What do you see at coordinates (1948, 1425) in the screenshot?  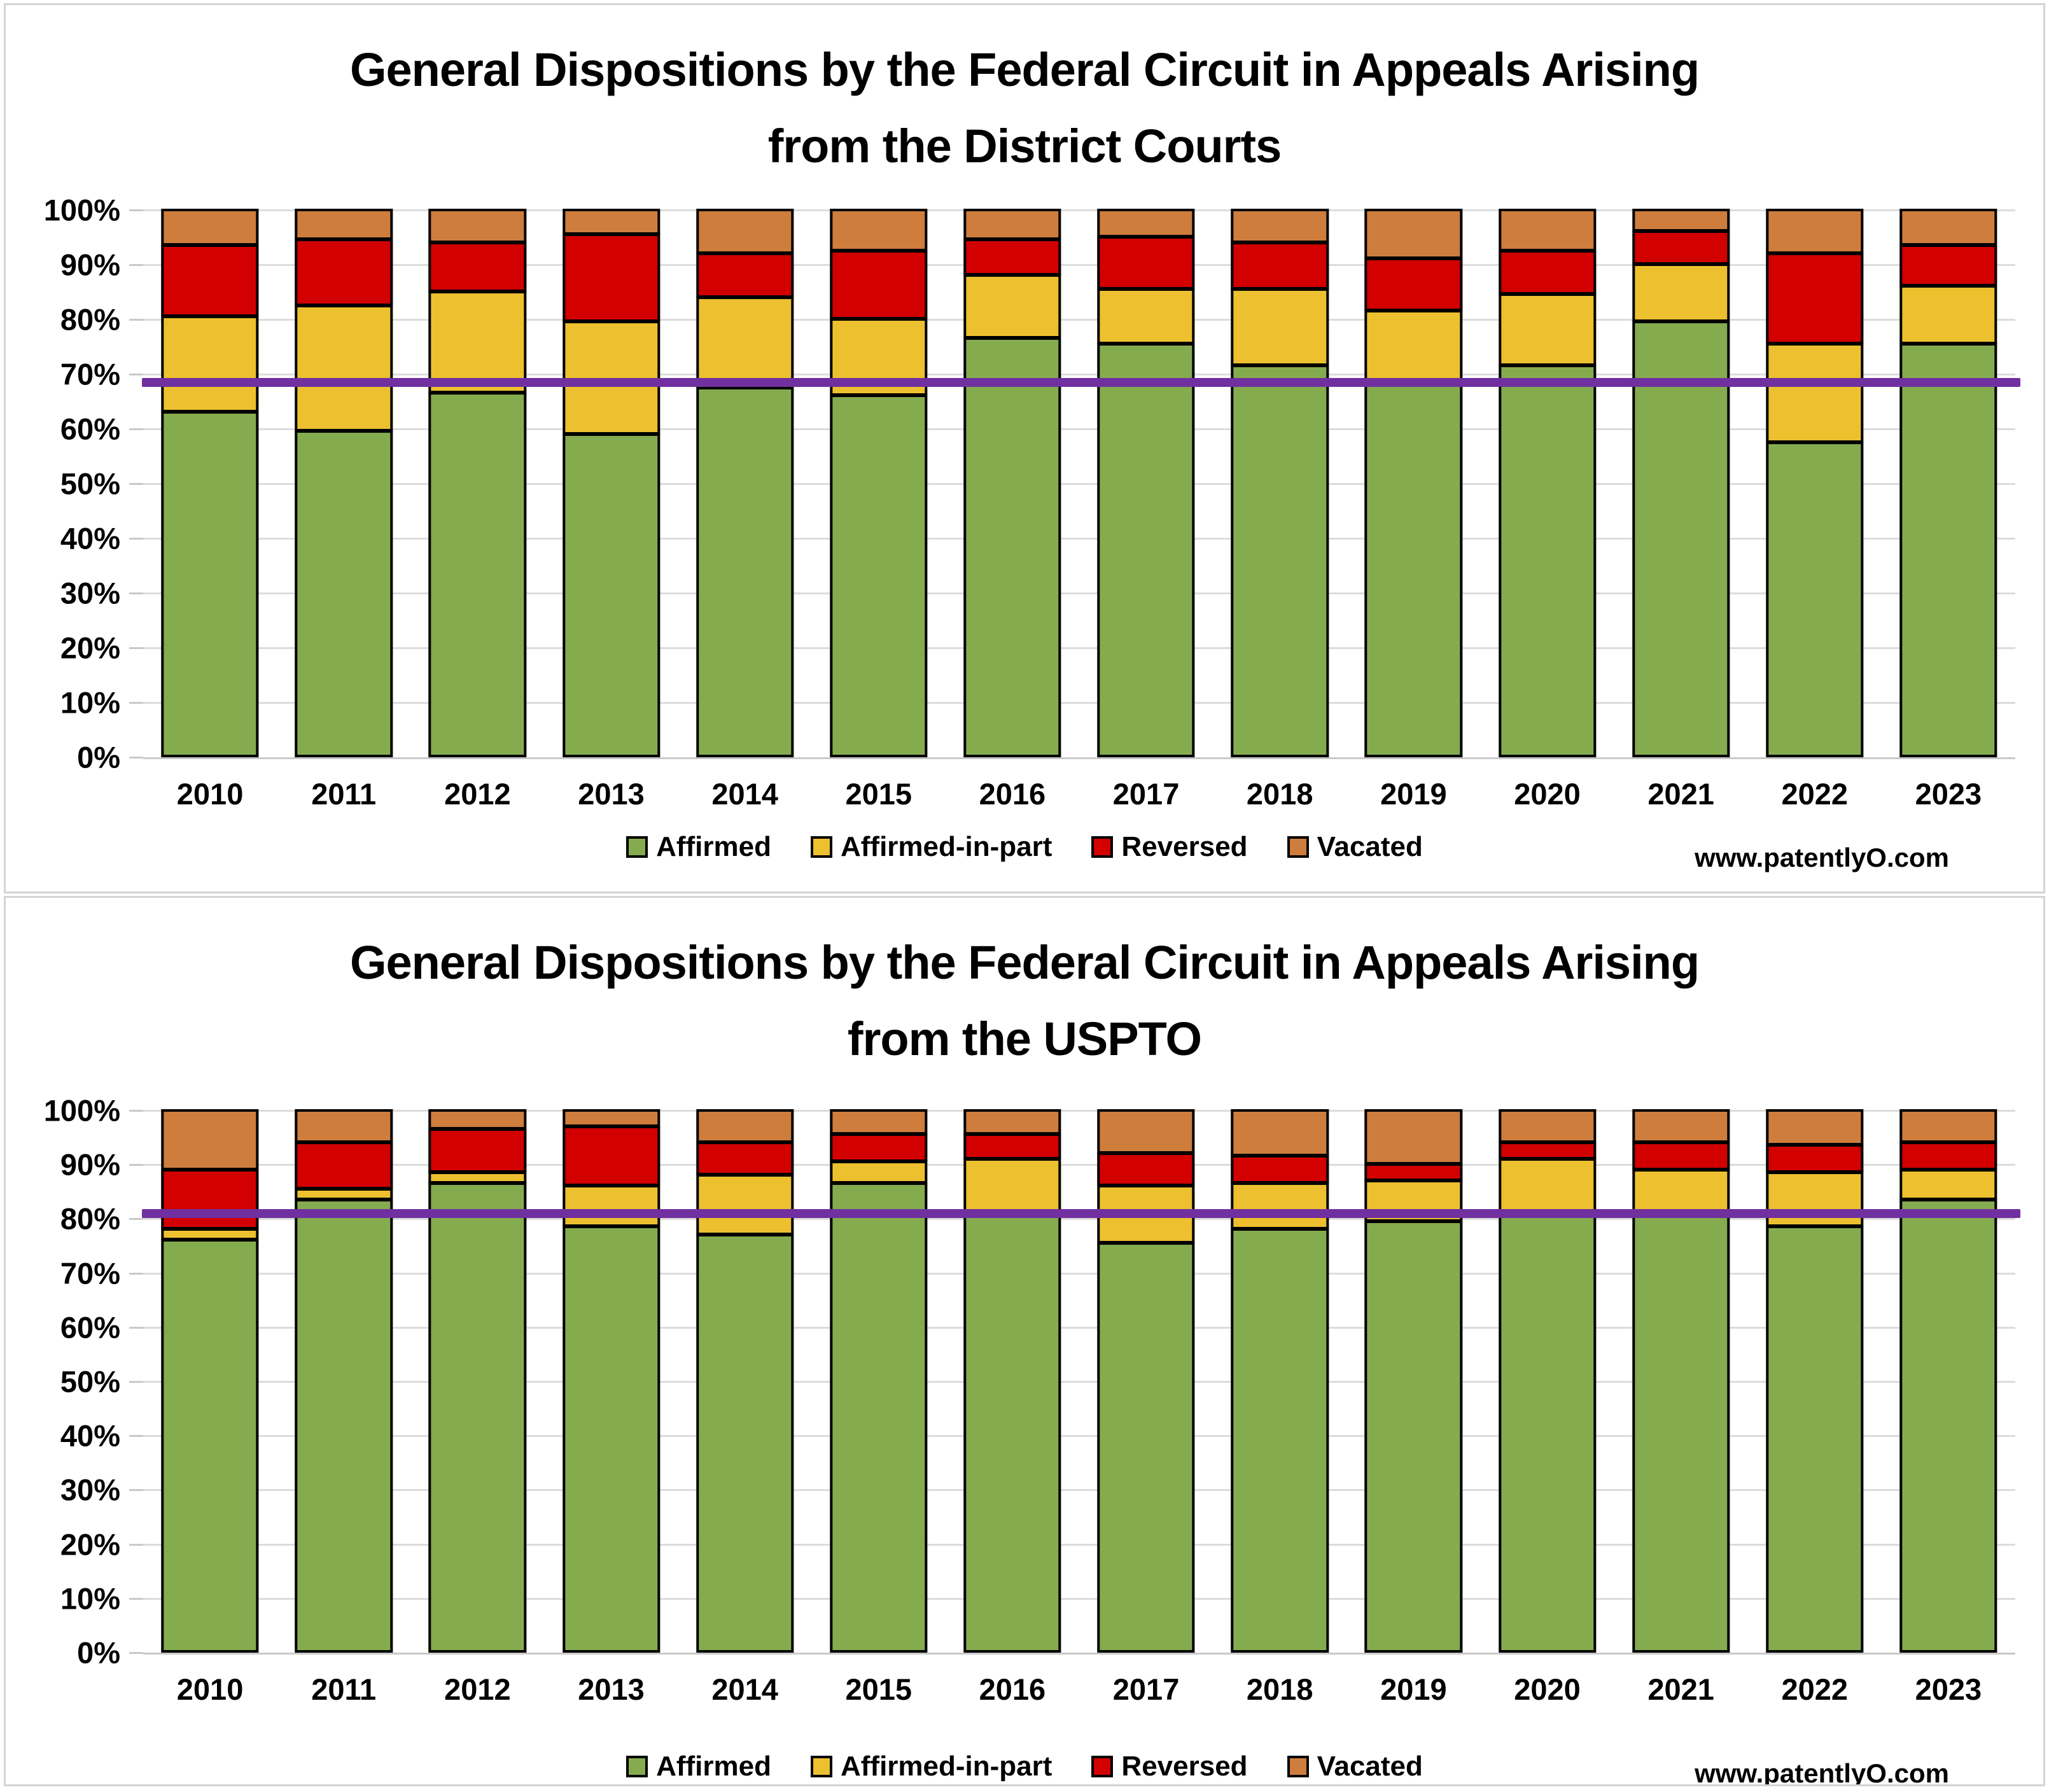 I see `bar-2023-affirmed-segment` at bounding box center [1948, 1425].